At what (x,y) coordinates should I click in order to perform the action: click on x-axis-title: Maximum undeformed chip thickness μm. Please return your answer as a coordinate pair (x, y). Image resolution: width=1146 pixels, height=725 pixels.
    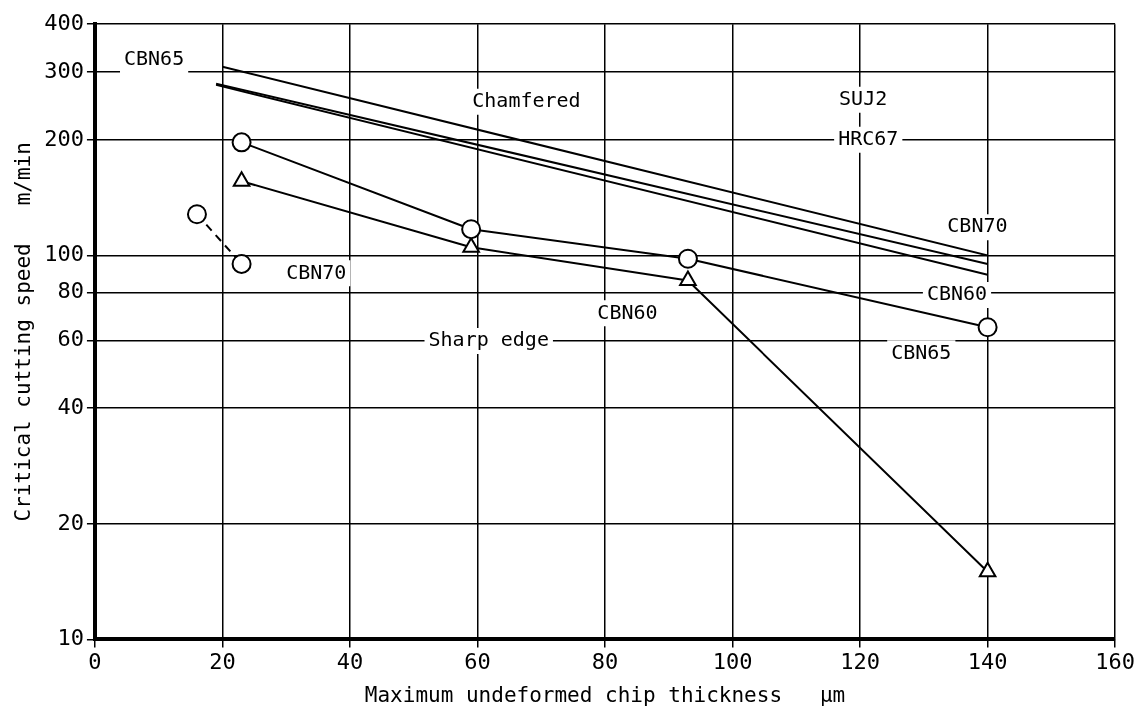
    Looking at the image, I should click on (605, 694).